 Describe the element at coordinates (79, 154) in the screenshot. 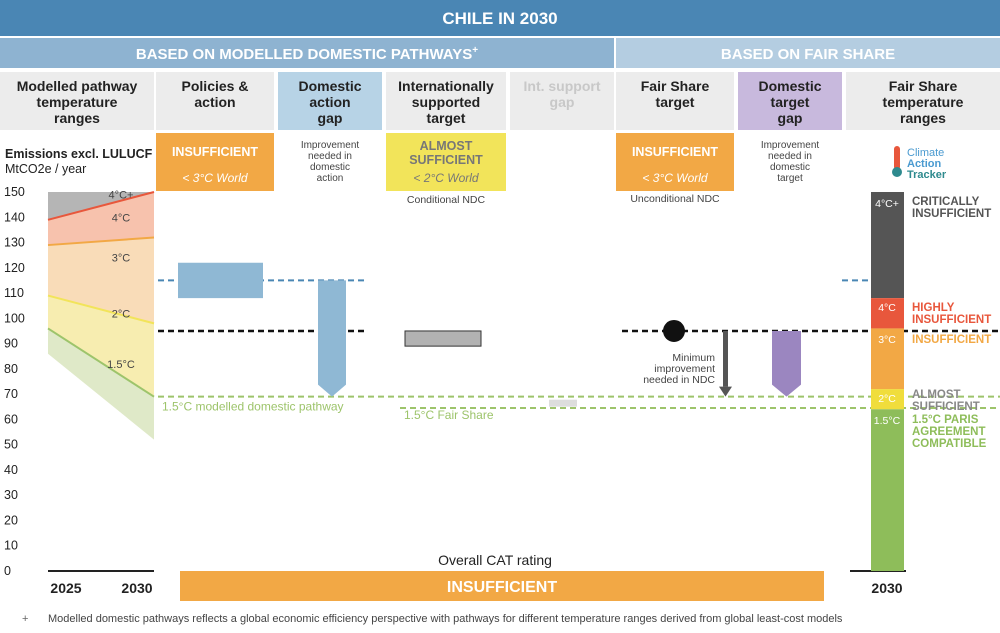

I see `y-axis-label-1: Emissions excl. LULUCF` at that location.